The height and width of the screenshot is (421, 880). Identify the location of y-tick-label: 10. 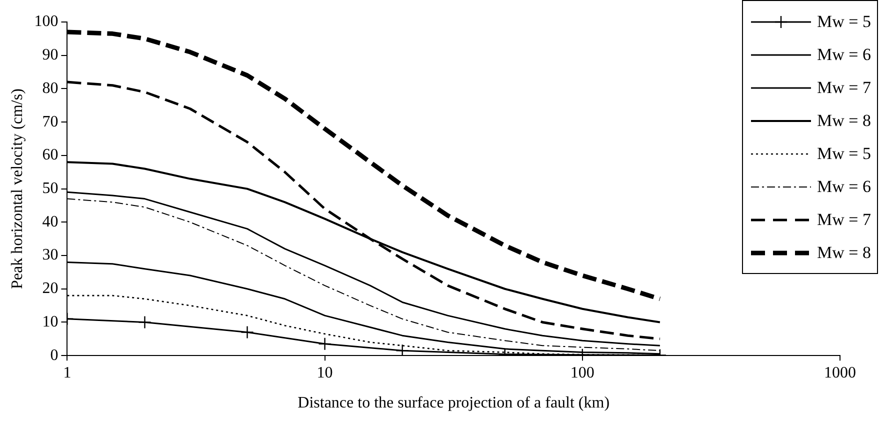
(50, 321).